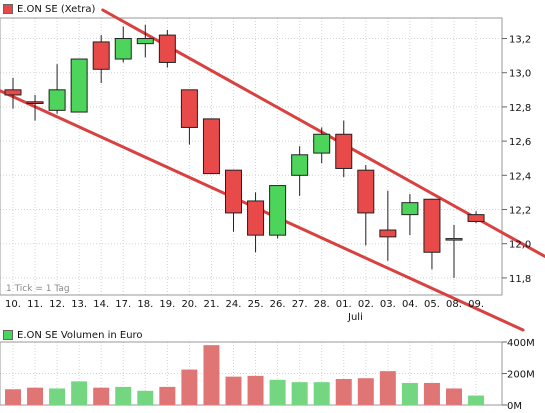 The width and height of the screenshot is (545, 413). Describe the element at coordinates (388, 304) in the screenshot. I see `date-tick-label: 03.` at that location.